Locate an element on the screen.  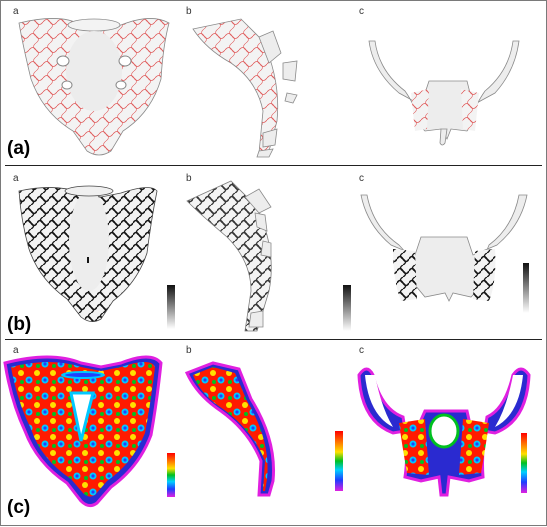
sacrum-lateral-stress-core is located at coordinates (230, 429).